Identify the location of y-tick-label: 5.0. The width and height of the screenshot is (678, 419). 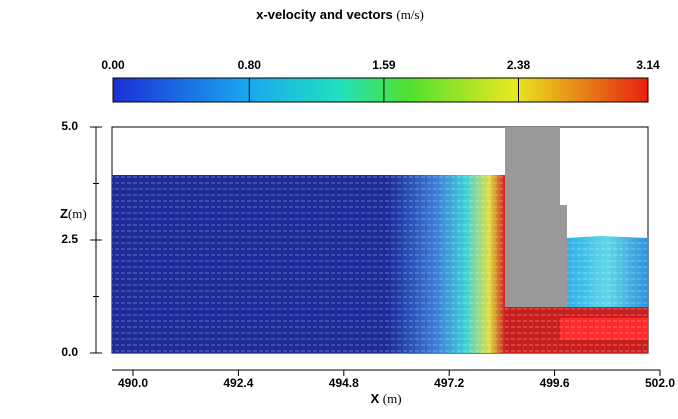
(69, 126).